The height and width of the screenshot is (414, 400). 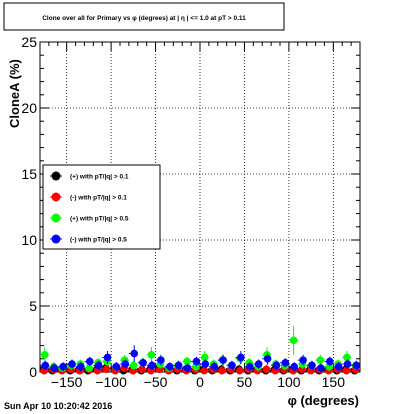 What do you see at coordinates (29, 42) in the screenshot?
I see `y-tick-label: 25` at bounding box center [29, 42].